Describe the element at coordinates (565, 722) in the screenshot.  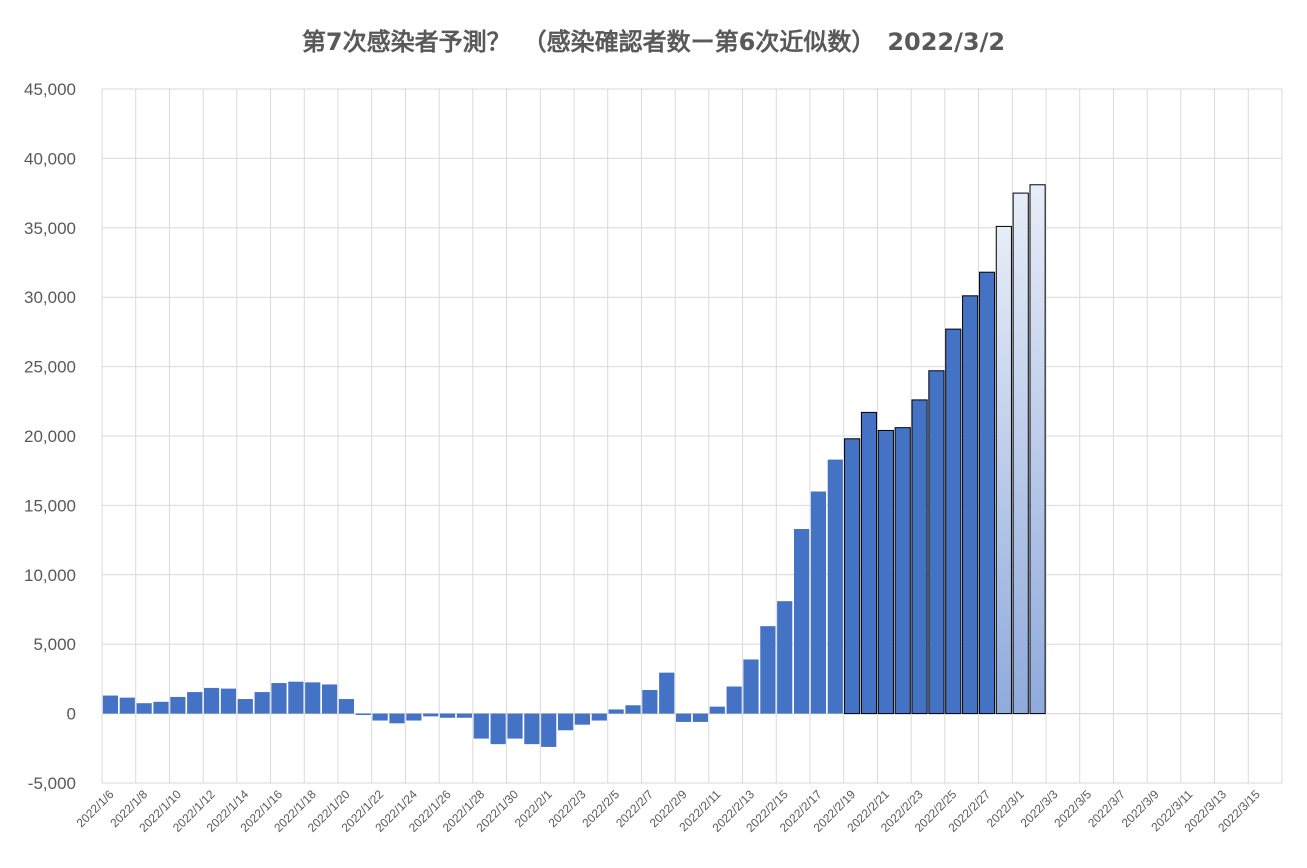
I see `bar-2022/2/2` at that location.